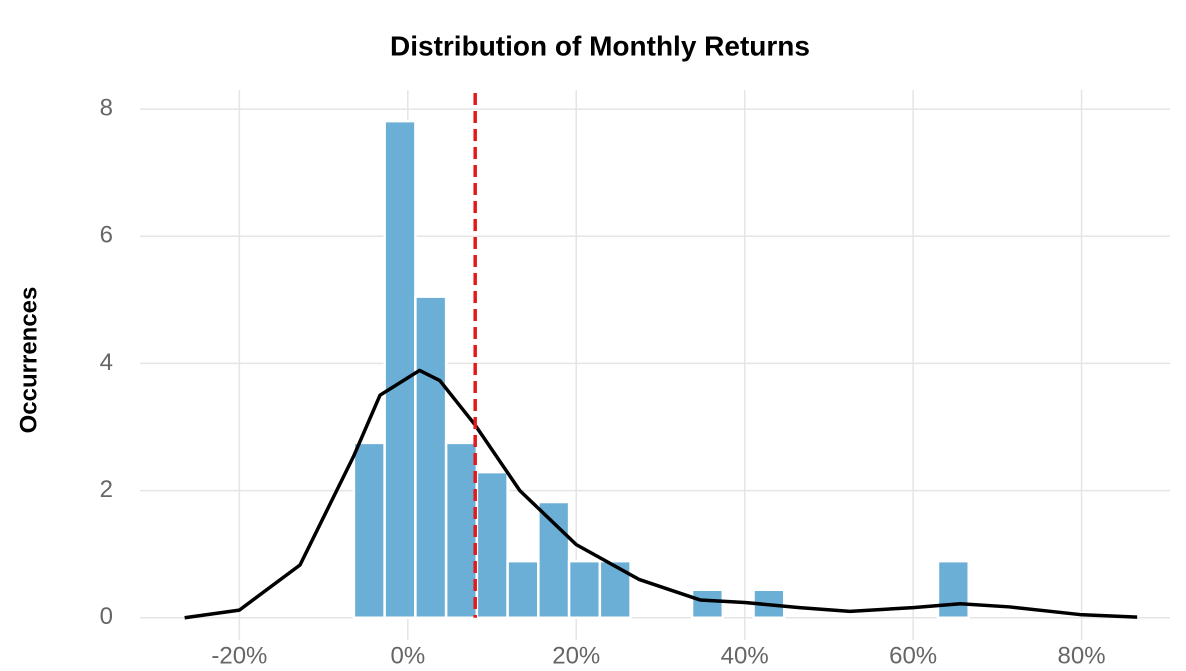  Describe the element at coordinates (745, 655) in the screenshot. I see `x-tick-label: 40%` at that location.